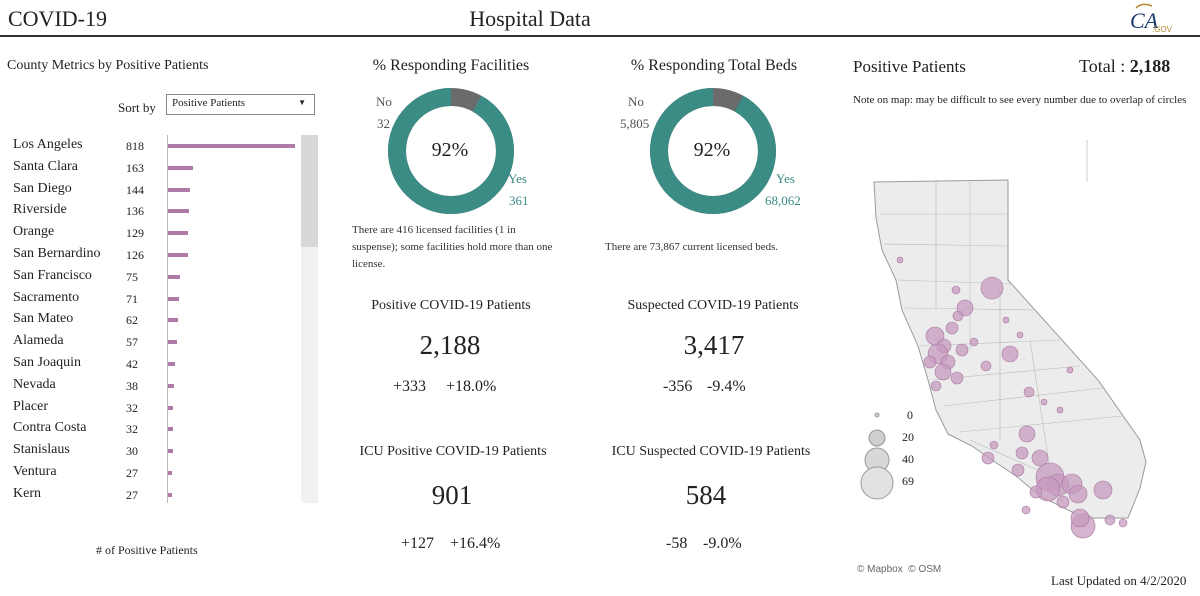 The height and width of the screenshot is (596, 1200). What do you see at coordinates (160, 473) in the screenshot?
I see `county-row: Ventura 27` at bounding box center [160, 473].